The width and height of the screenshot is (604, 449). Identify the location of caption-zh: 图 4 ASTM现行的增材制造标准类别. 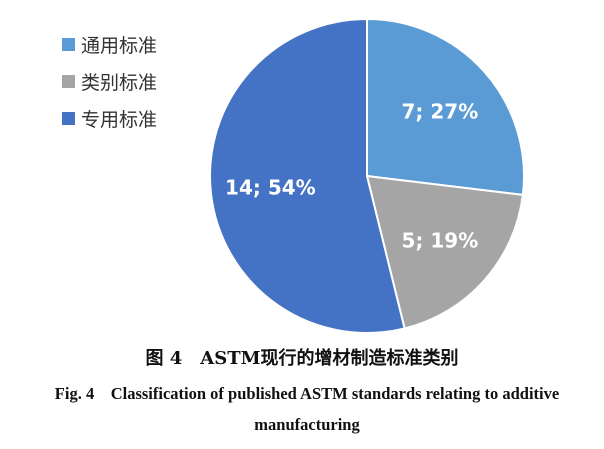
(302, 358).